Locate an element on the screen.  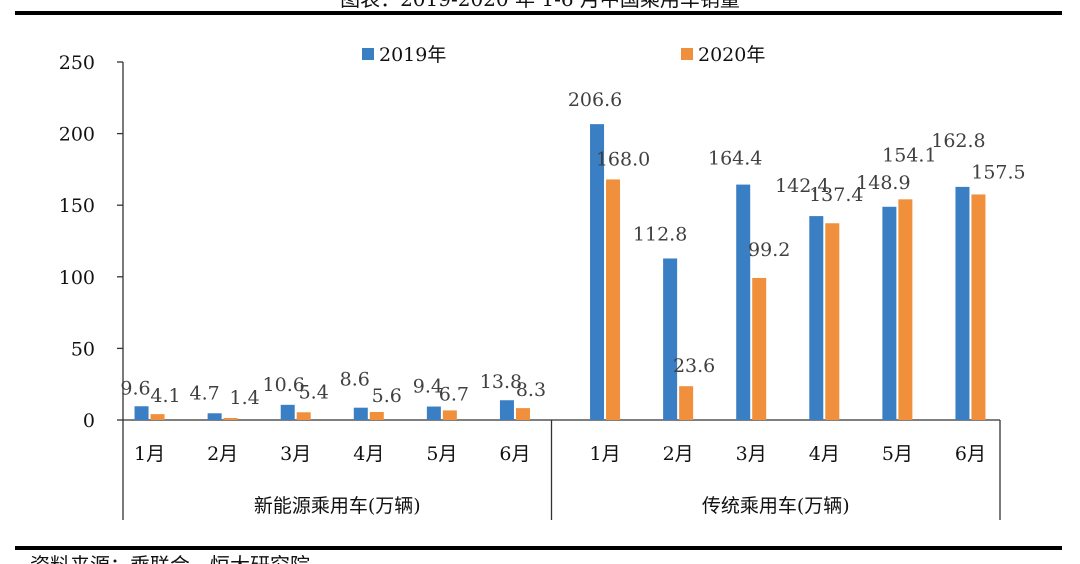
data-label: 1.4 is located at coordinates (245, 398).